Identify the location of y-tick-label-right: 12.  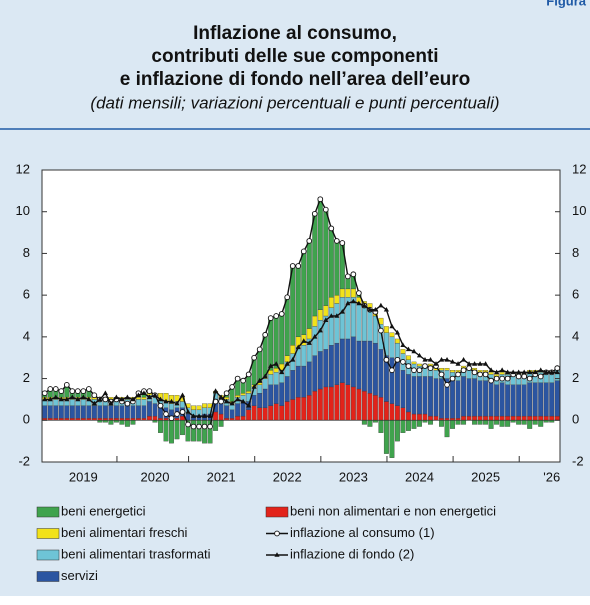
(579, 168).